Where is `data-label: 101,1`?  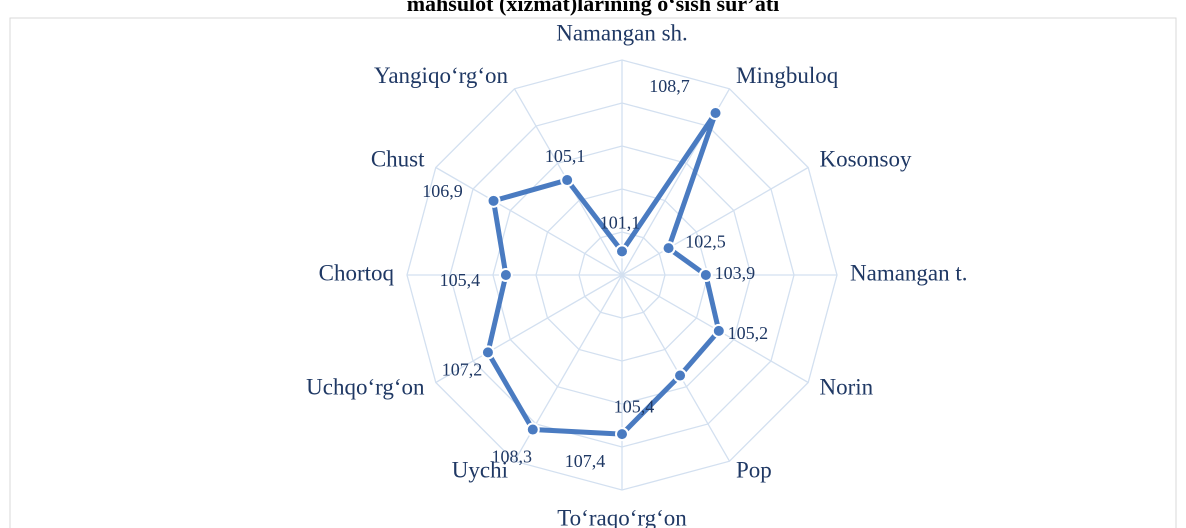
data-label: 101,1 is located at coordinates (620, 222).